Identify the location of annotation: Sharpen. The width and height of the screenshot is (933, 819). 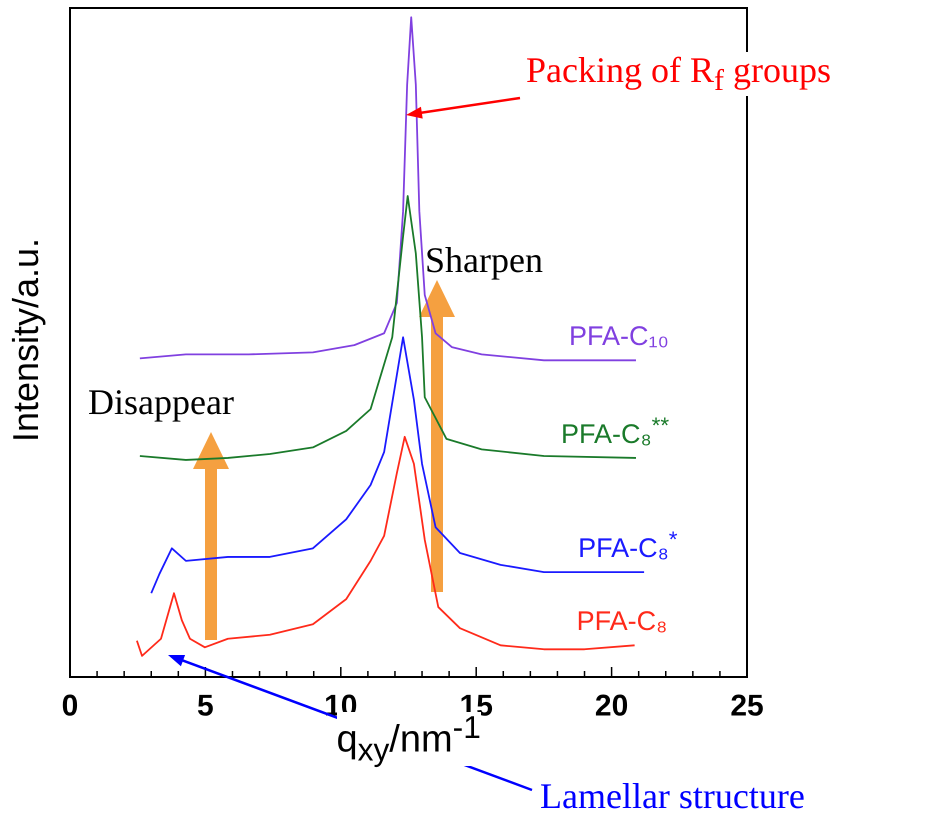
(484, 260).